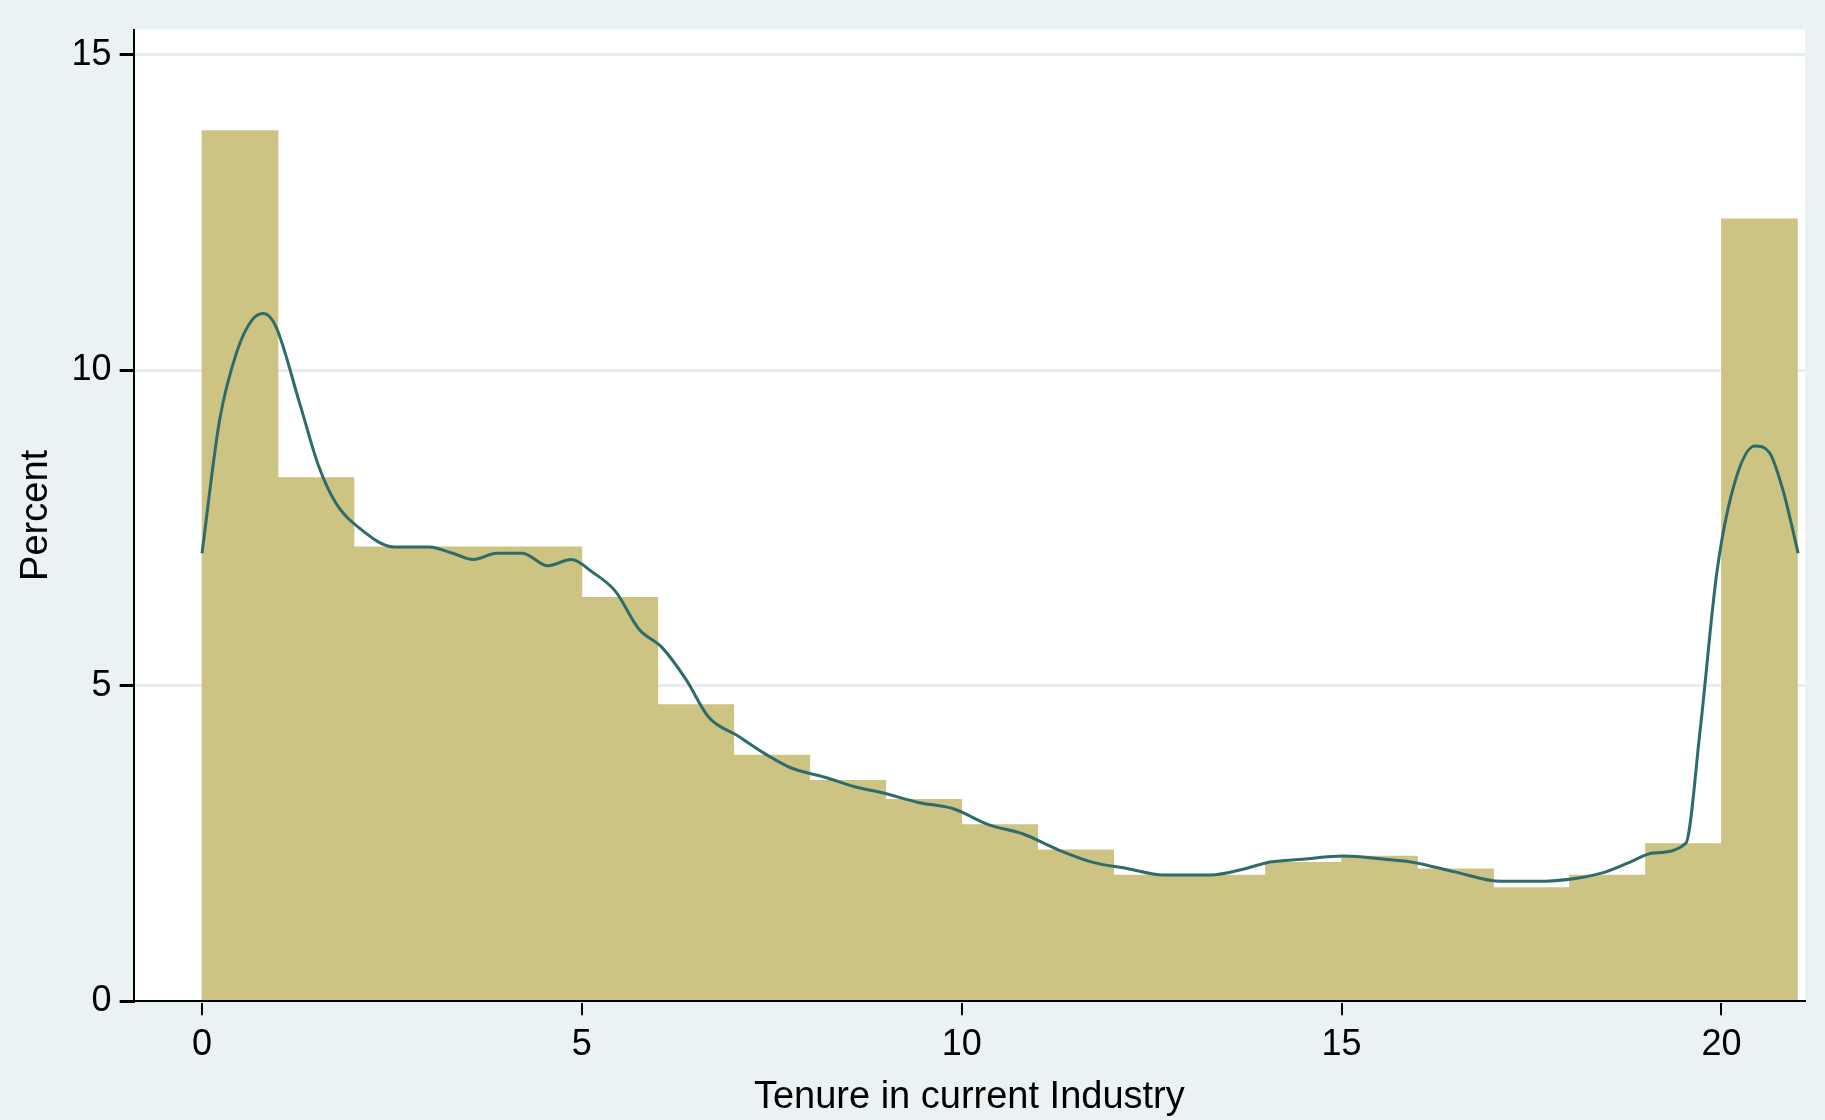 Image resolution: width=1825 pixels, height=1120 pixels. I want to click on x-axis-title: Tenure in current Industry, so click(969, 1094).